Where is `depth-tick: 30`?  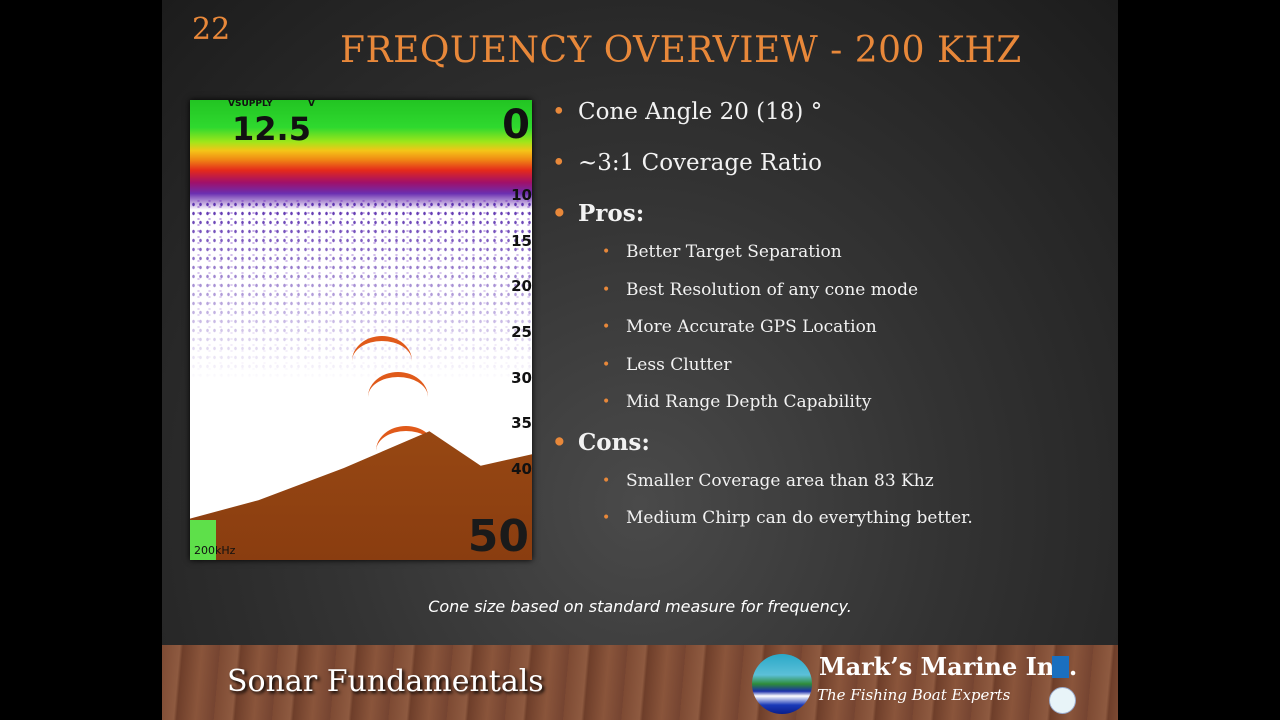
depth-tick: 30 is located at coordinates (521, 378).